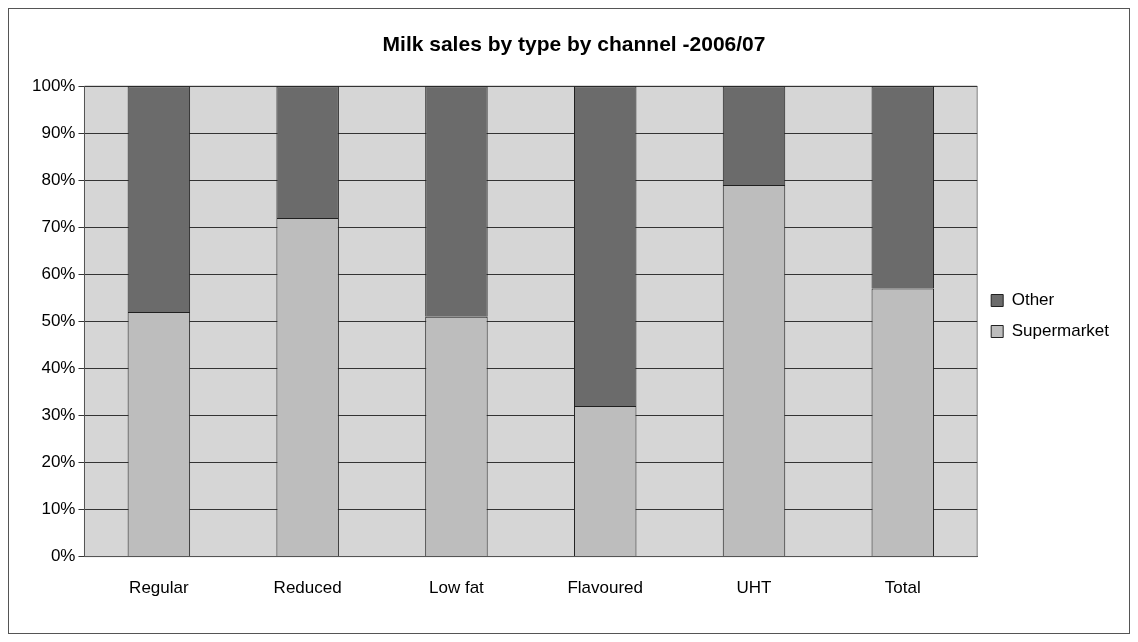  Describe the element at coordinates (159, 588) in the screenshot. I see `x-tick-label: Regular` at that location.